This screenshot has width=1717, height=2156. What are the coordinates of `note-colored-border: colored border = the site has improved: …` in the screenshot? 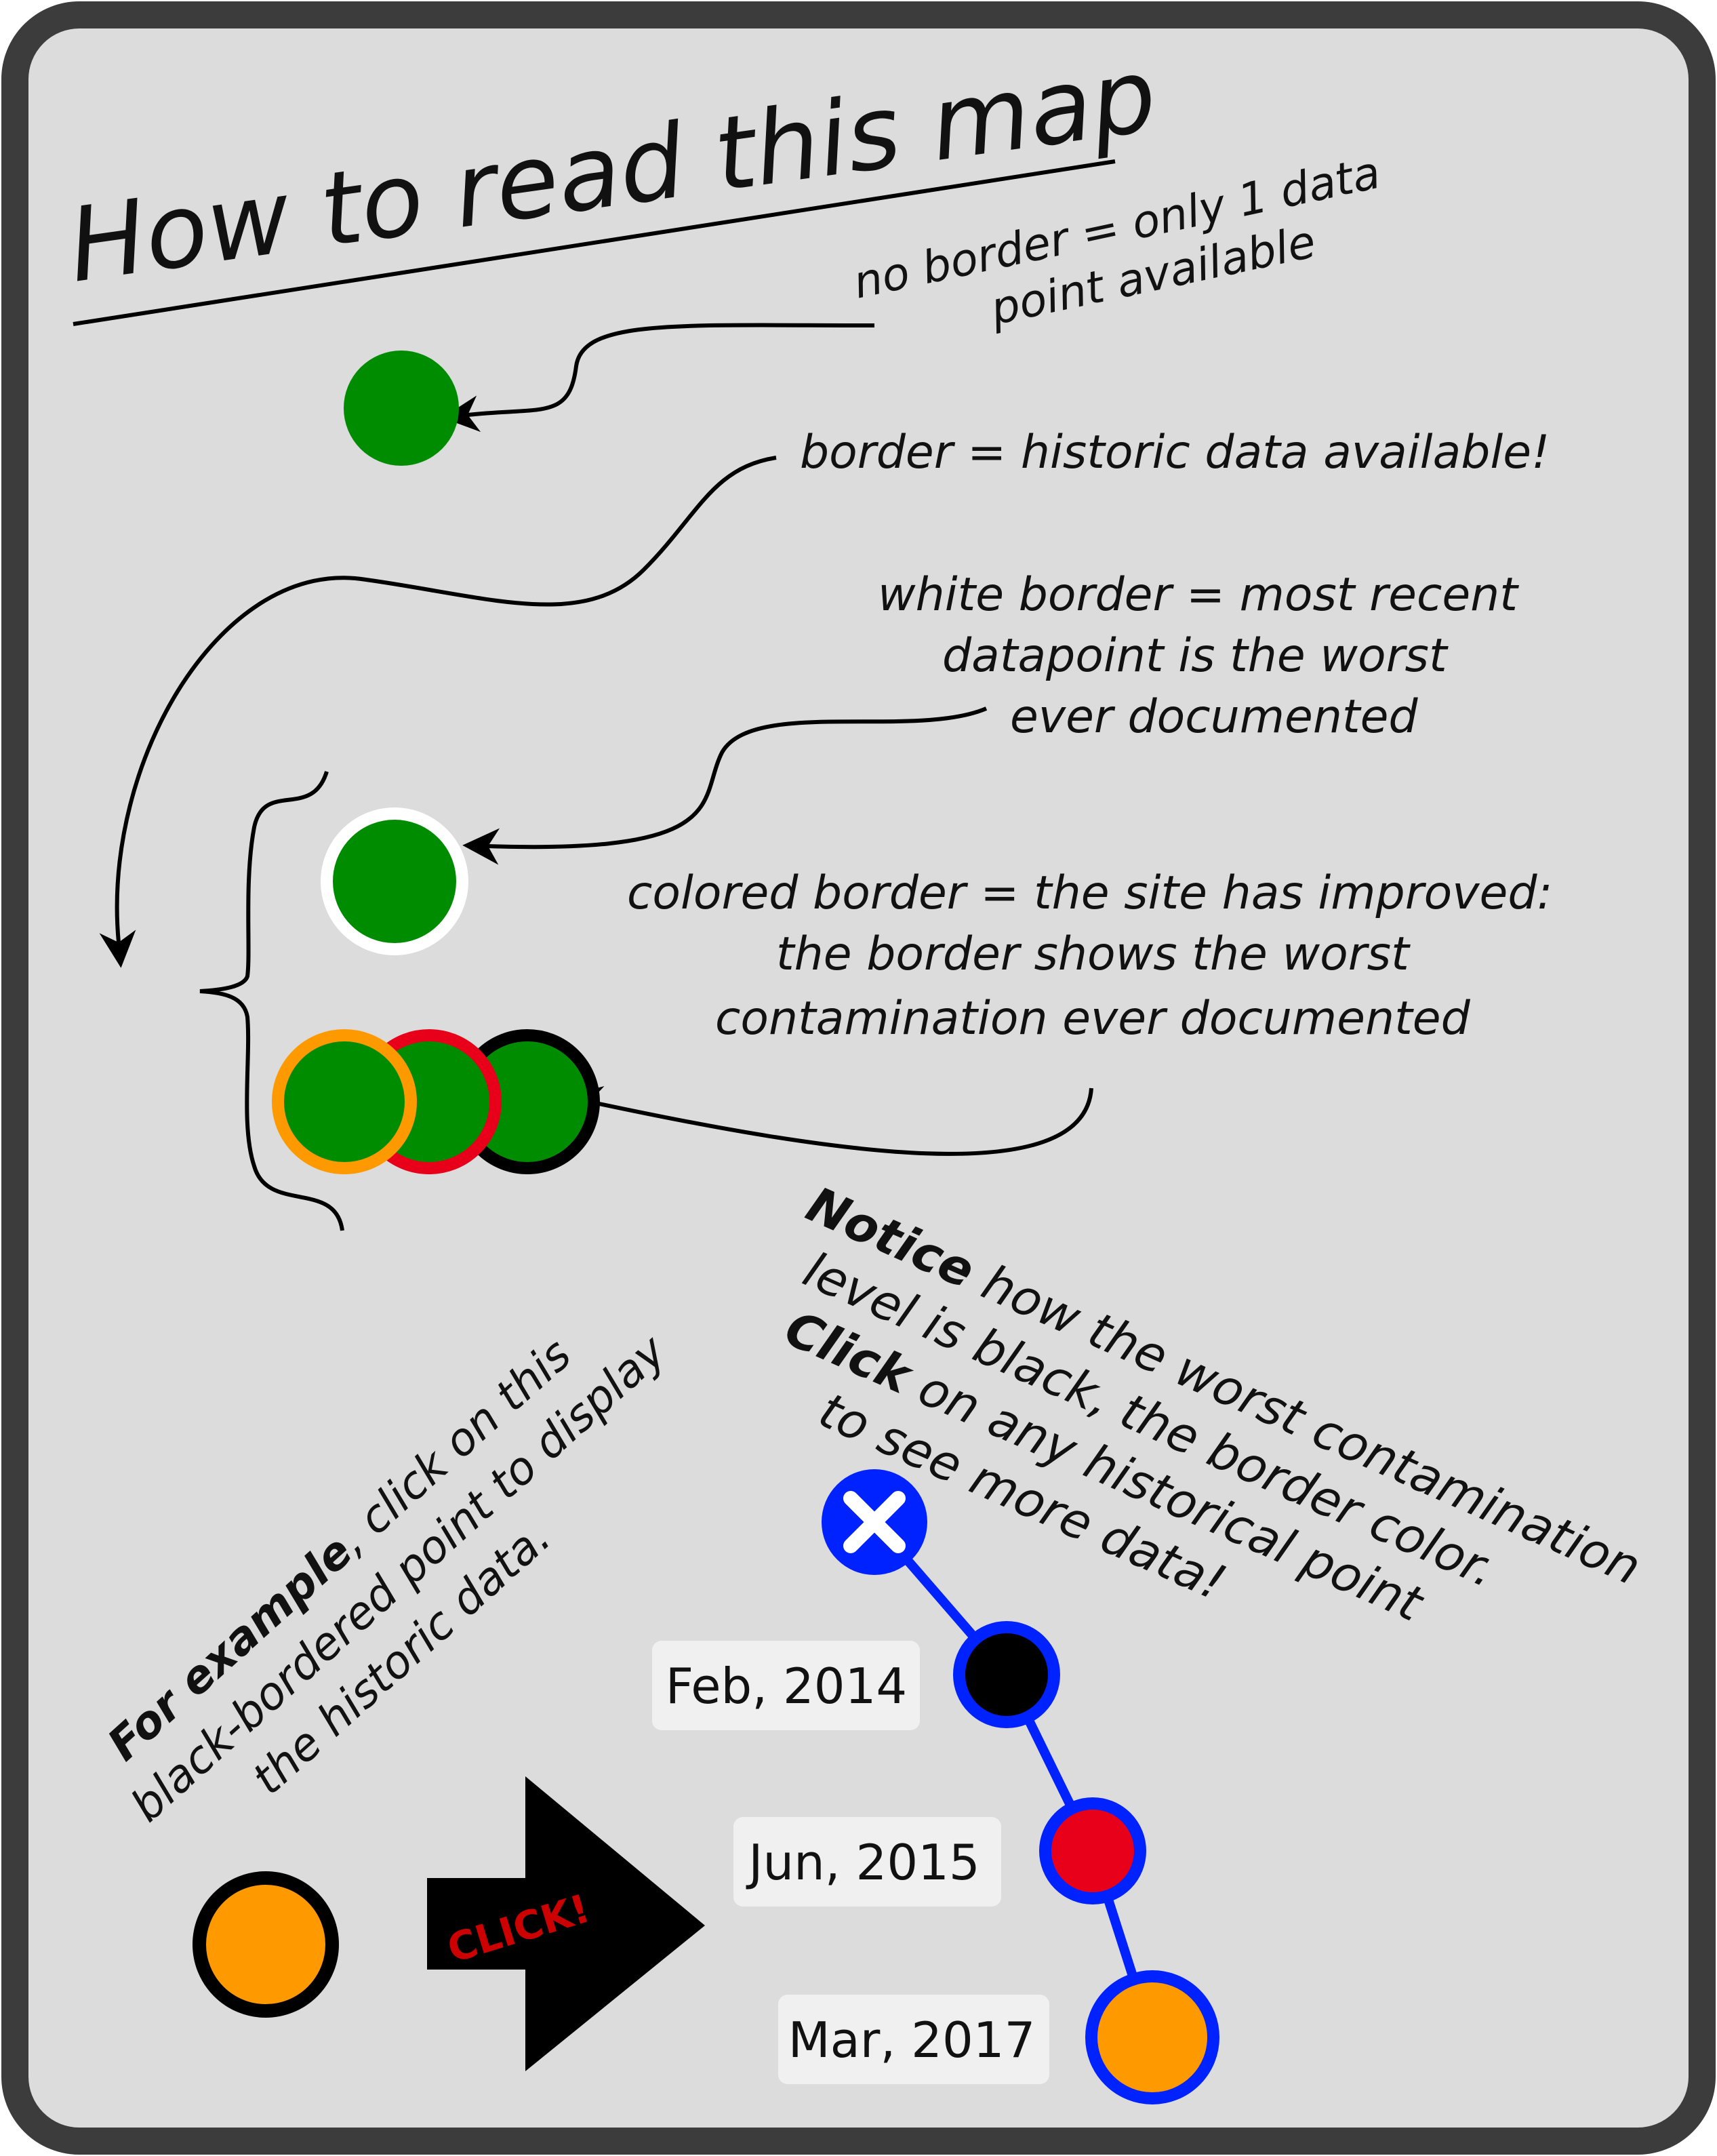 It's located at (1097, 955).